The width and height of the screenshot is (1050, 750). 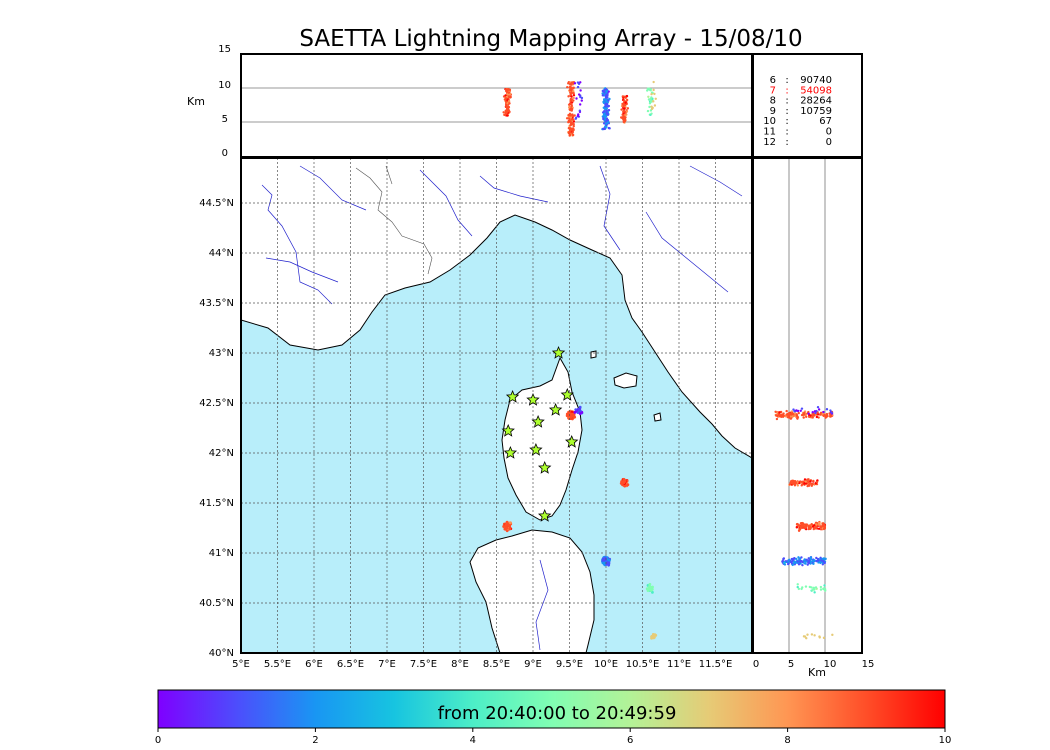 What do you see at coordinates (787, 740) in the screenshot?
I see `colorbar-tick-label: 8` at bounding box center [787, 740].